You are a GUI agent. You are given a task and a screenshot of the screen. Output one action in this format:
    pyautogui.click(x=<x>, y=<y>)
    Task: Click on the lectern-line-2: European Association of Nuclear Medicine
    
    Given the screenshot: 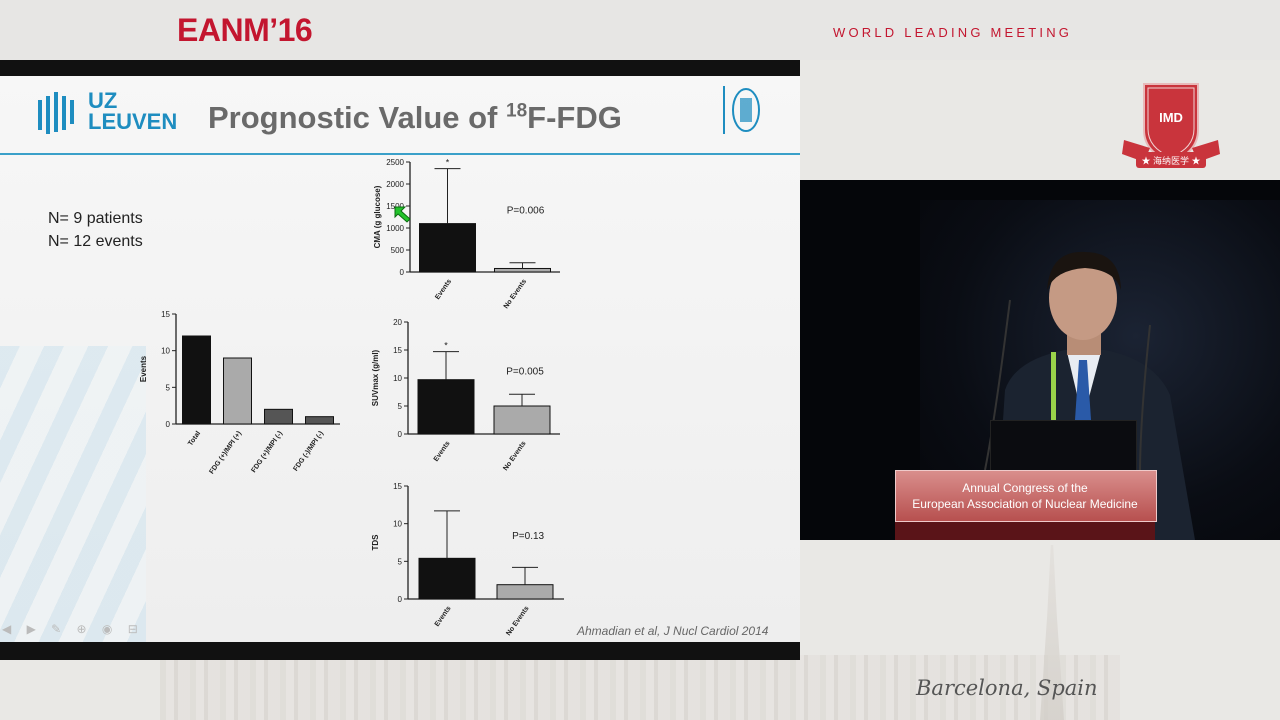 What is the action you would take?
    pyautogui.click(x=1025, y=504)
    